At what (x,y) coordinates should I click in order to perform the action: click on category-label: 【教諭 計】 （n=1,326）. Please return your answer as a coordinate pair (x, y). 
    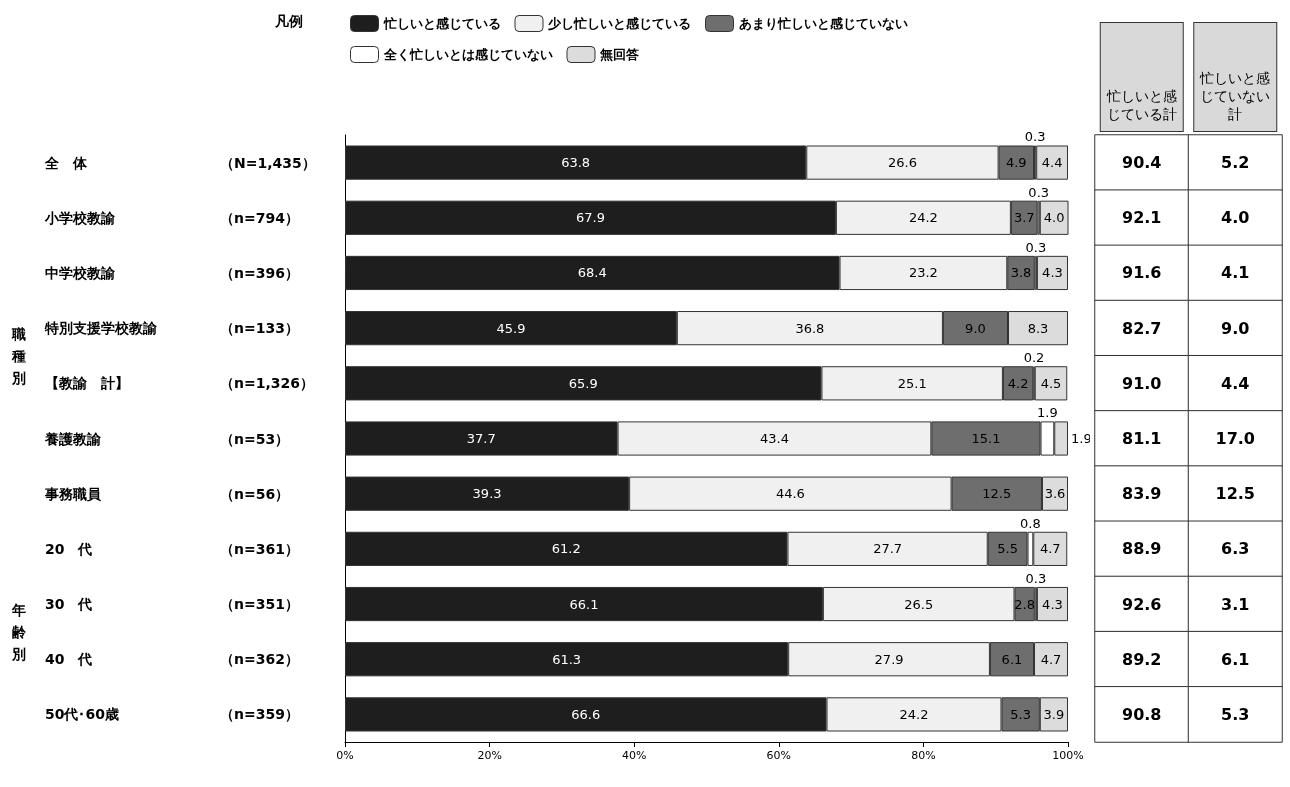
    Looking at the image, I should click on (179, 383).